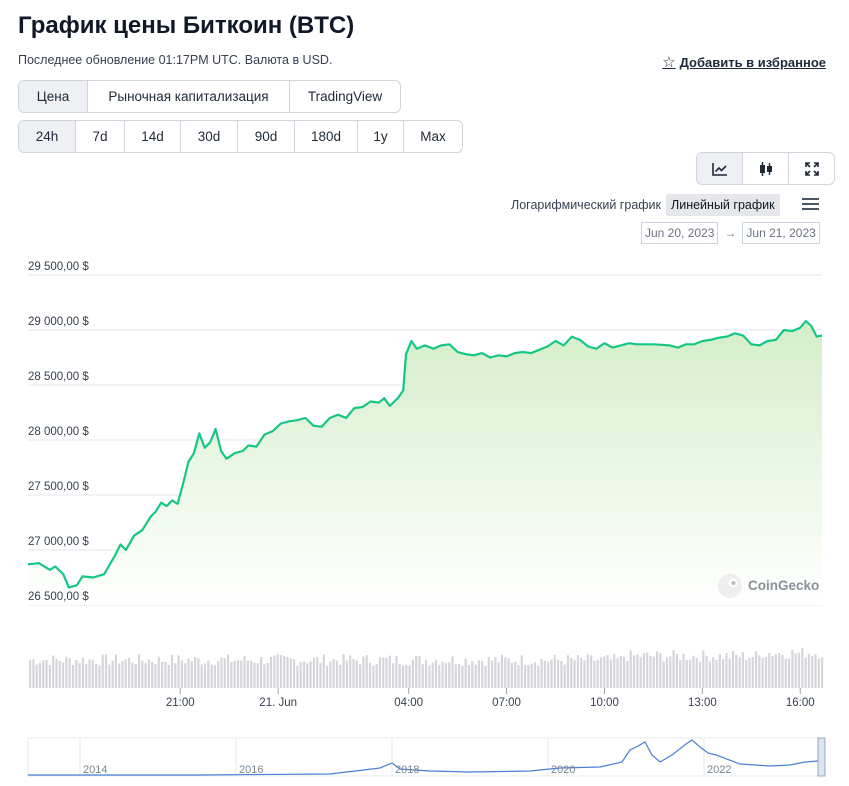 This screenshot has height=786, width=849. I want to click on navigator-tick-label: 2020, so click(563, 770).